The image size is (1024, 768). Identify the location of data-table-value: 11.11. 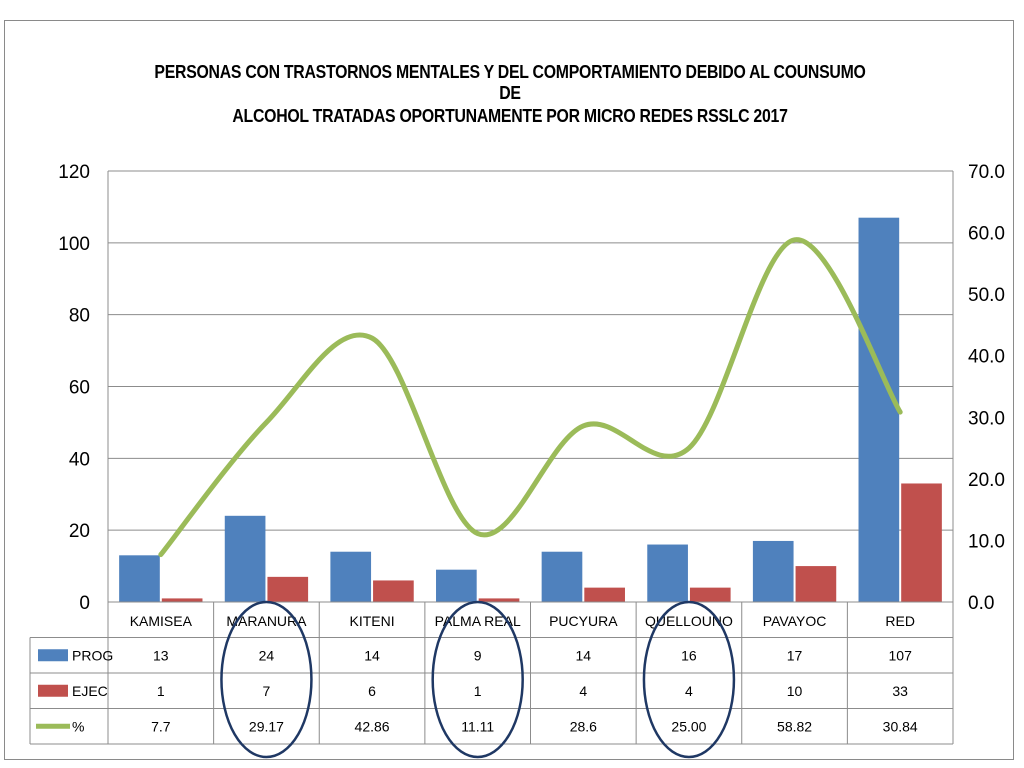
(477, 726).